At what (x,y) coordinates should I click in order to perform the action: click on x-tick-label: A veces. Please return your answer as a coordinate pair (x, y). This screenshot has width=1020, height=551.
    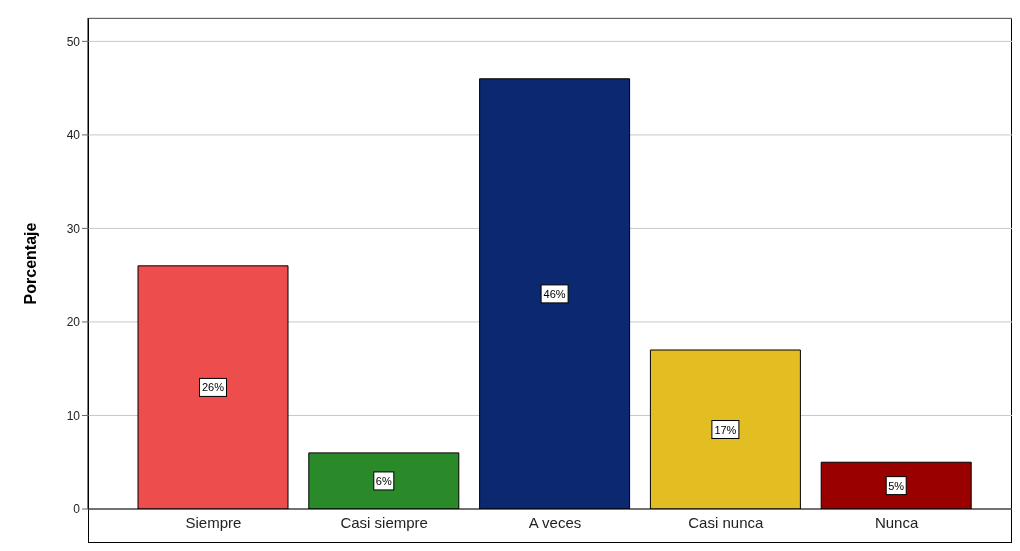
    Looking at the image, I should click on (555, 522).